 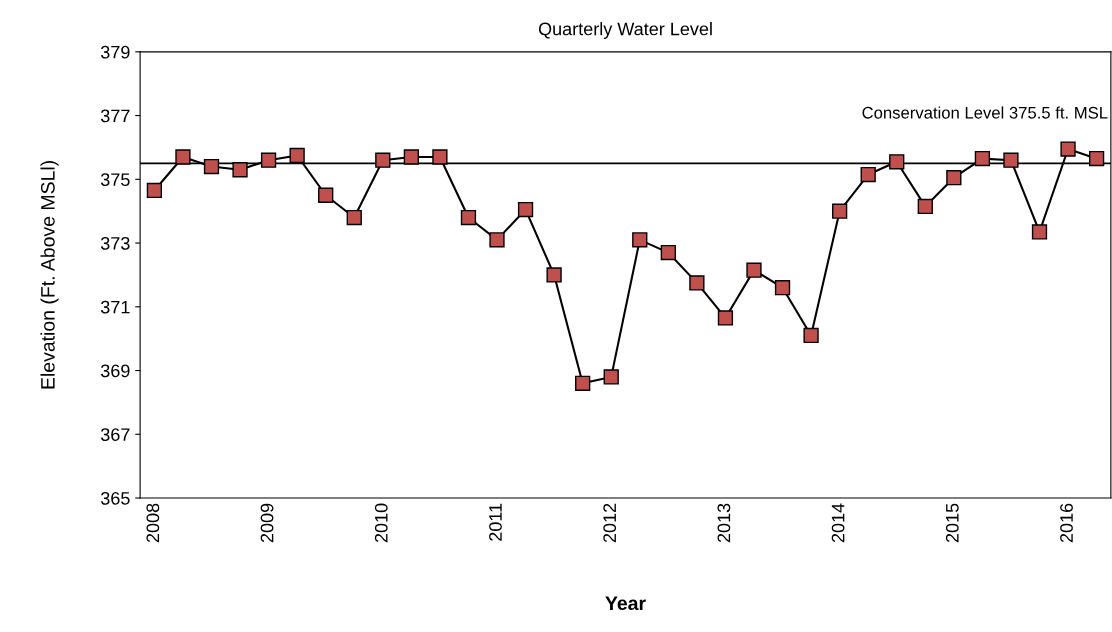 What do you see at coordinates (115, 52) in the screenshot?
I see `y-tick-label: 379` at bounding box center [115, 52].